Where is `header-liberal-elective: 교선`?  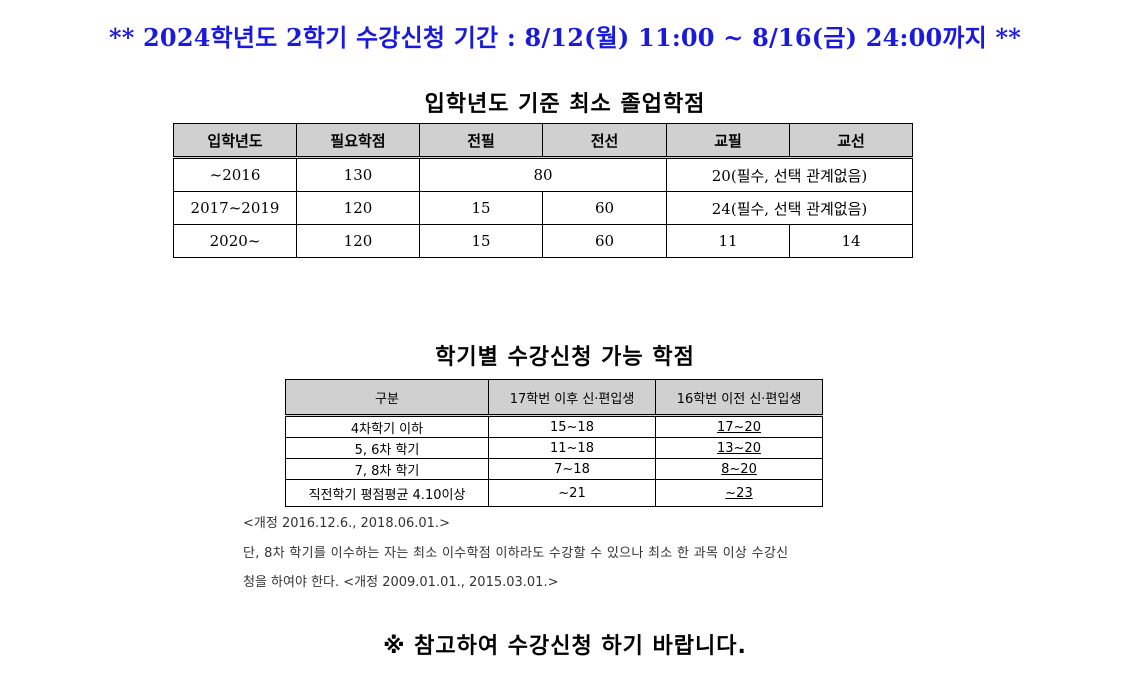 header-liberal-elective: 교선 is located at coordinates (851, 141).